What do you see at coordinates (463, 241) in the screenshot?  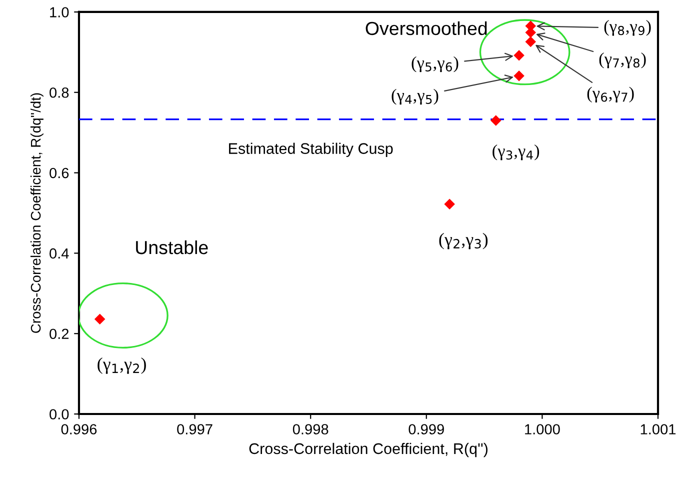 I see `annotation: (γ$_{2}$,γ$_{3}$)` at bounding box center [463, 241].